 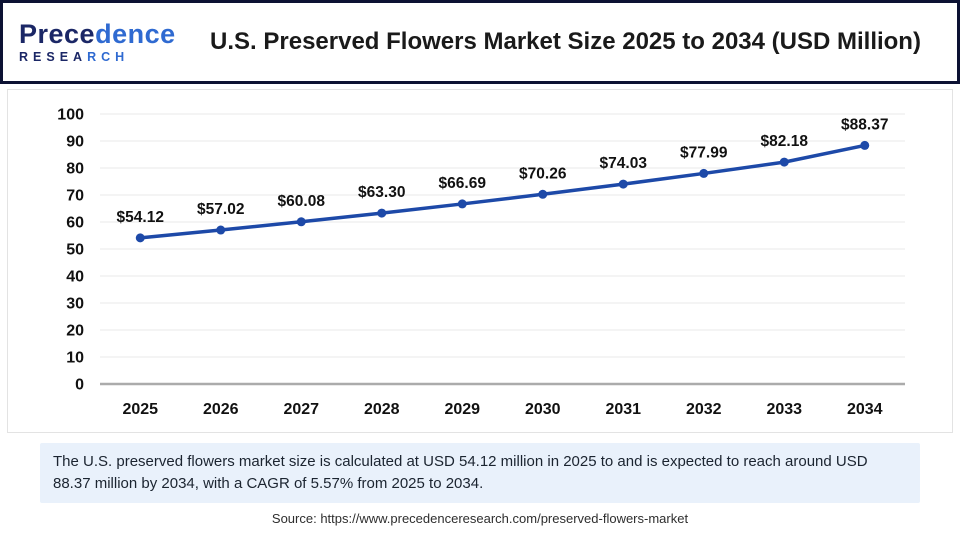 What do you see at coordinates (624, 163) in the screenshot?
I see `svg-text: $74.03` at bounding box center [624, 163].